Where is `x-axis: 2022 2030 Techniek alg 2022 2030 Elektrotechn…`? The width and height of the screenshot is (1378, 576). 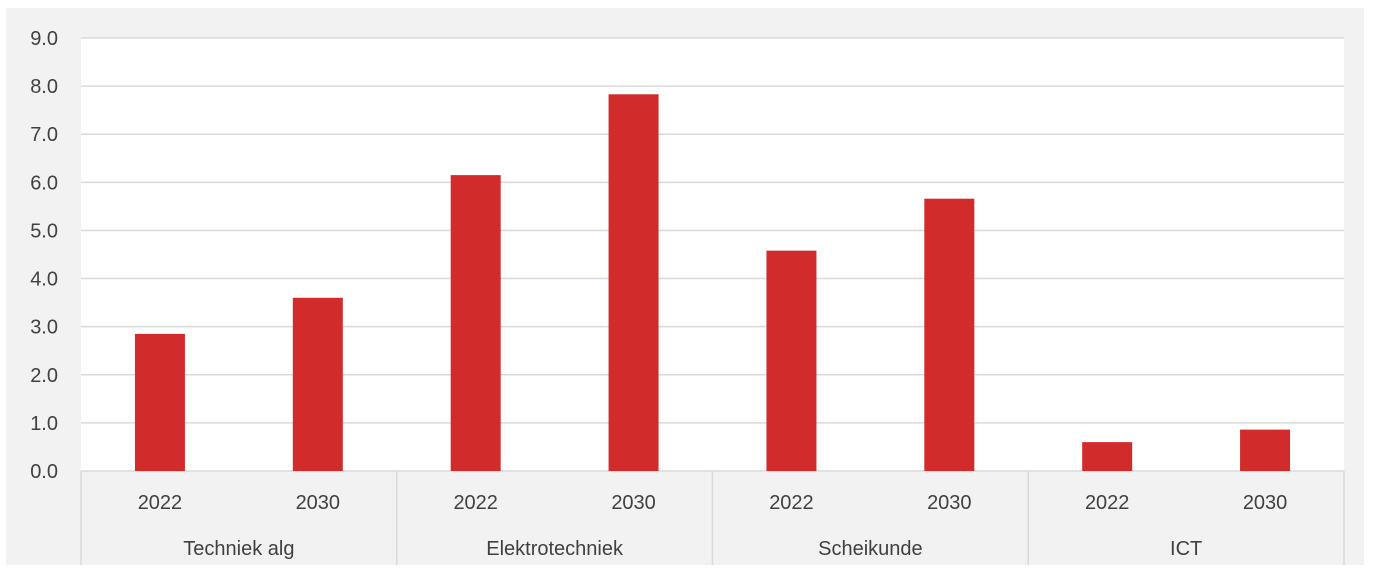
x-axis: 2022 2030 Techniek alg 2022 2030 Elektrotechn… is located at coordinates (712, 518).